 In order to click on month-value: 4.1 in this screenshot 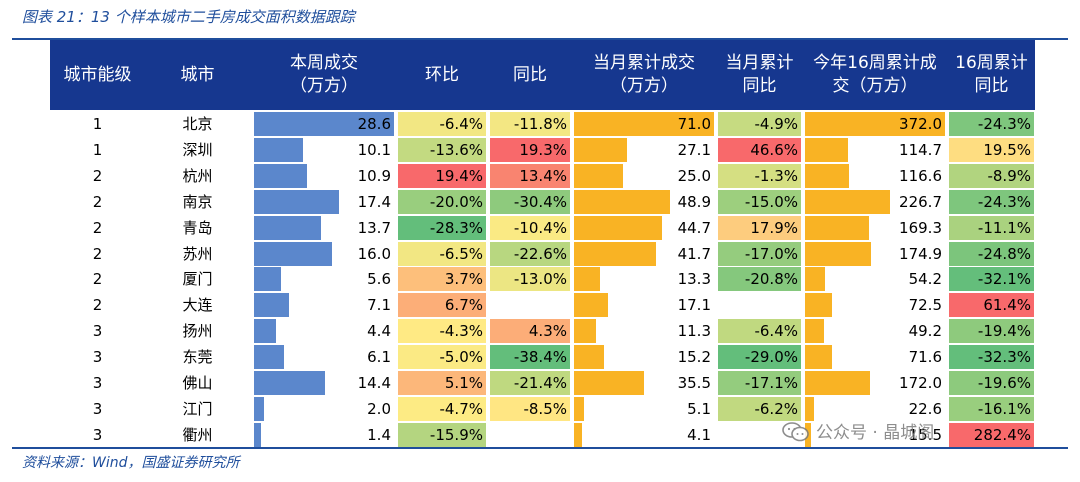, I will do `click(699, 434)`.